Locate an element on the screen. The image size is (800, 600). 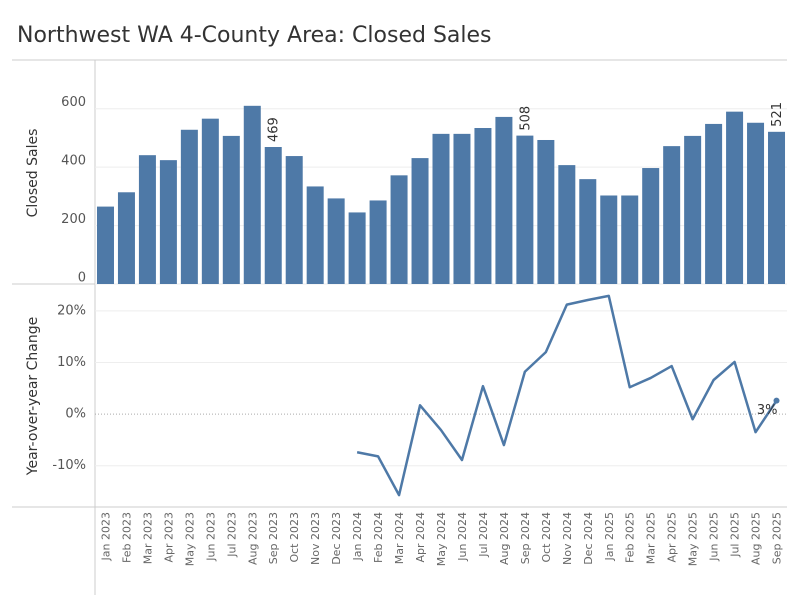
data-label: 521 is located at coordinates (777, 114).